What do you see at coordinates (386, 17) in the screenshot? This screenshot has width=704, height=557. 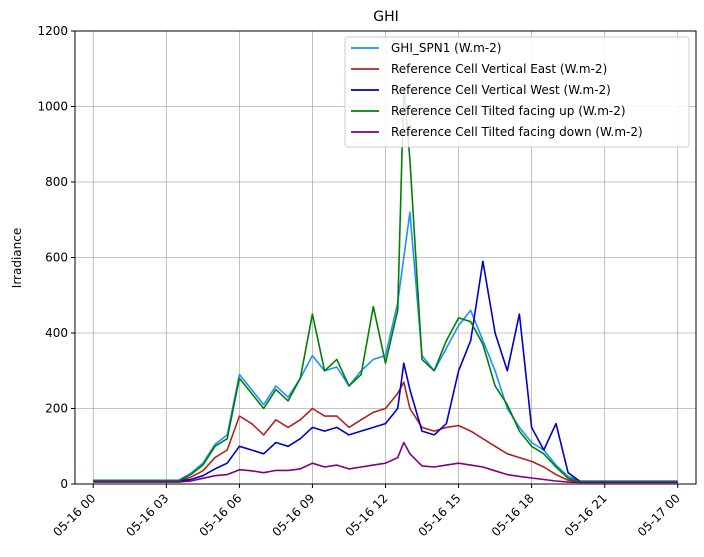 I see `chart-title: GHI` at bounding box center [386, 17].